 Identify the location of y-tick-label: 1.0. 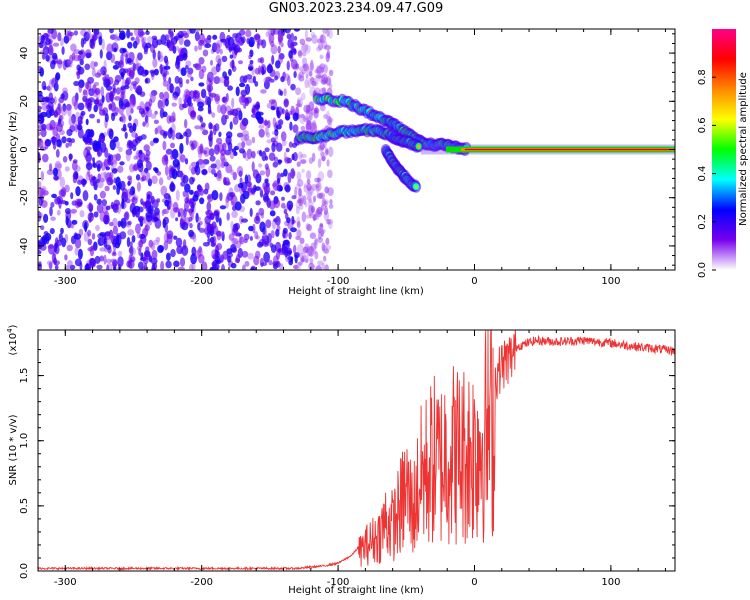
(24, 441).